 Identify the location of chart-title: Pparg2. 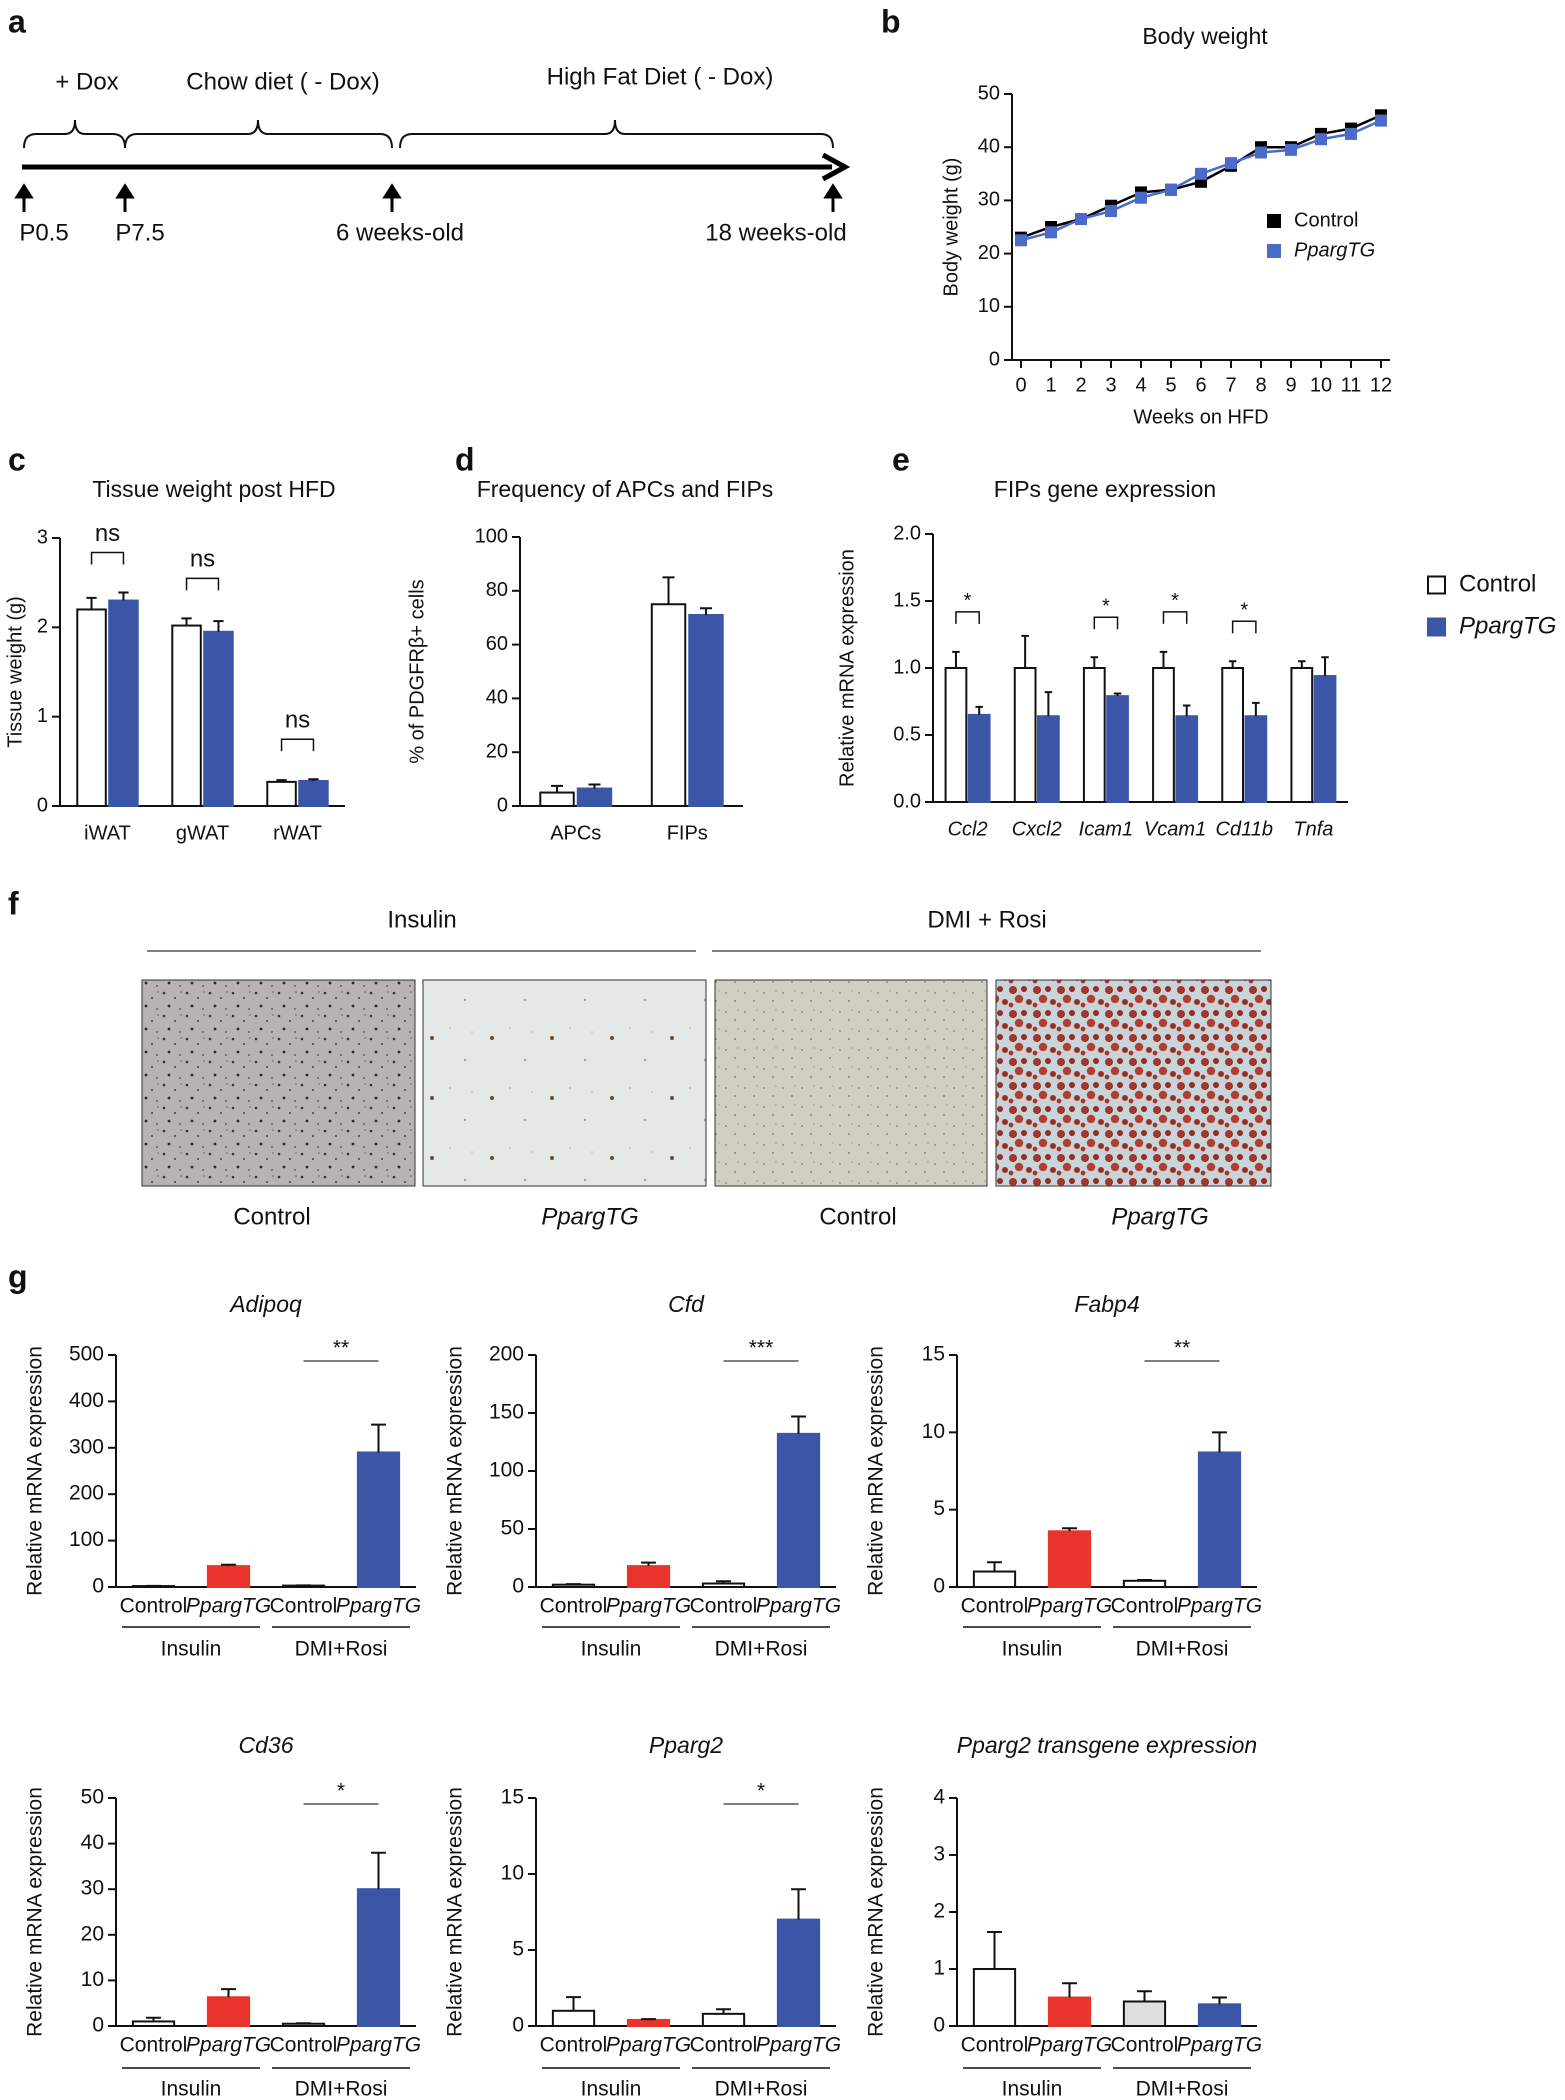
(686, 1745).